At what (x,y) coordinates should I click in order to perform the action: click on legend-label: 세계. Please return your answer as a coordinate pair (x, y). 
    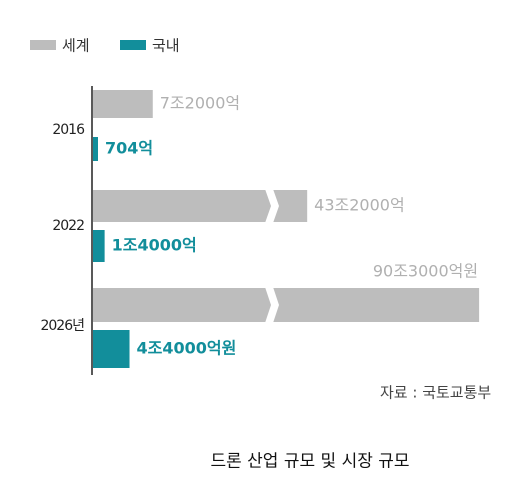
    Looking at the image, I should click on (76, 46).